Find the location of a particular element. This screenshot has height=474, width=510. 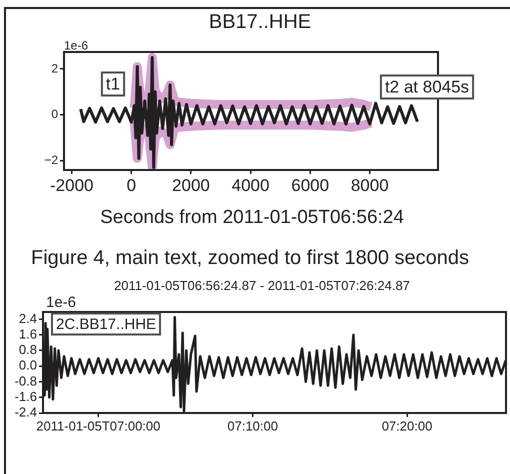

x-tick-label: 2011-01-05T07:00:00 is located at coordinates (98, 426).